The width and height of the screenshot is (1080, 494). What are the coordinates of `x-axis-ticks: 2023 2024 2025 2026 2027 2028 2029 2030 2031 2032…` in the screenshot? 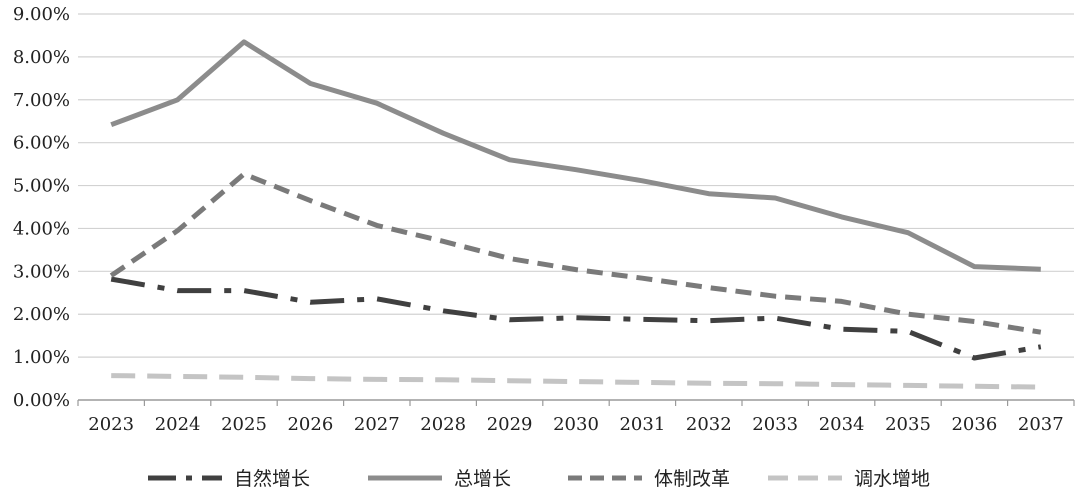 It's located at (575, 424).